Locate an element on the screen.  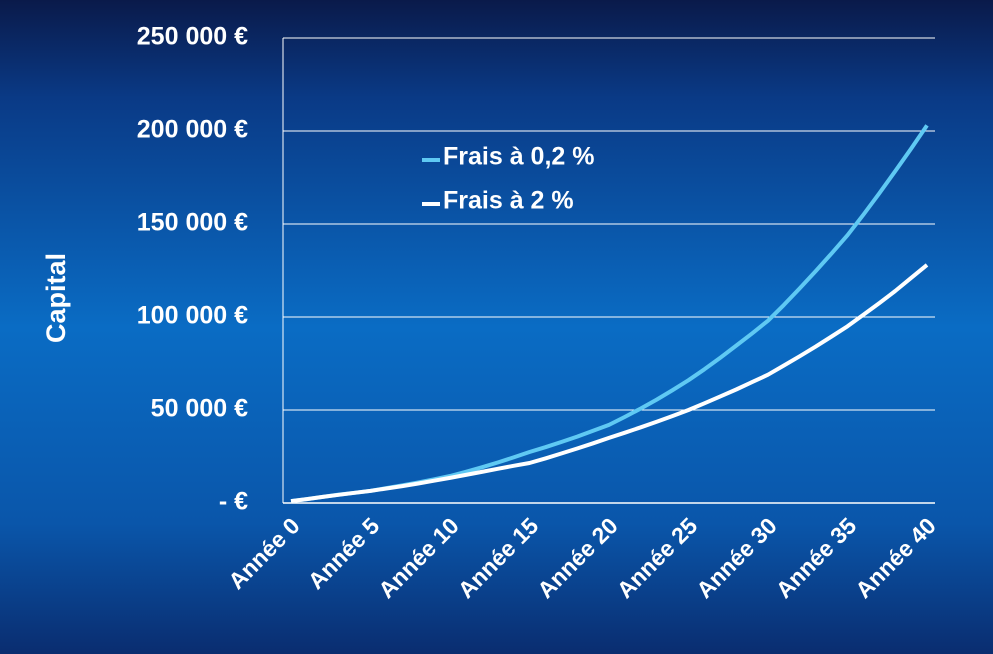
y-axis-label: Capital is located at coordinates (56, 298).